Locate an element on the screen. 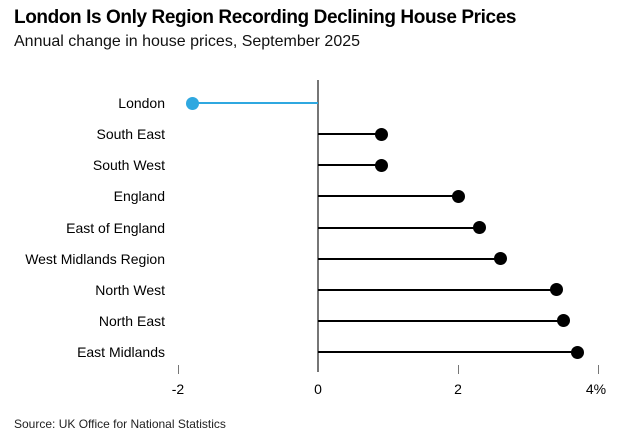  category-label: North West is located at coordinates (130, 289).